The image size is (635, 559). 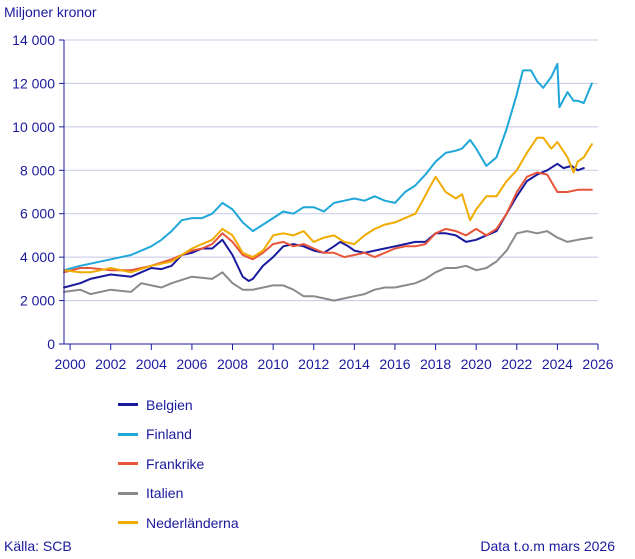 I want to click on legend-item-italien: Italien, so click(x=178, y=494).